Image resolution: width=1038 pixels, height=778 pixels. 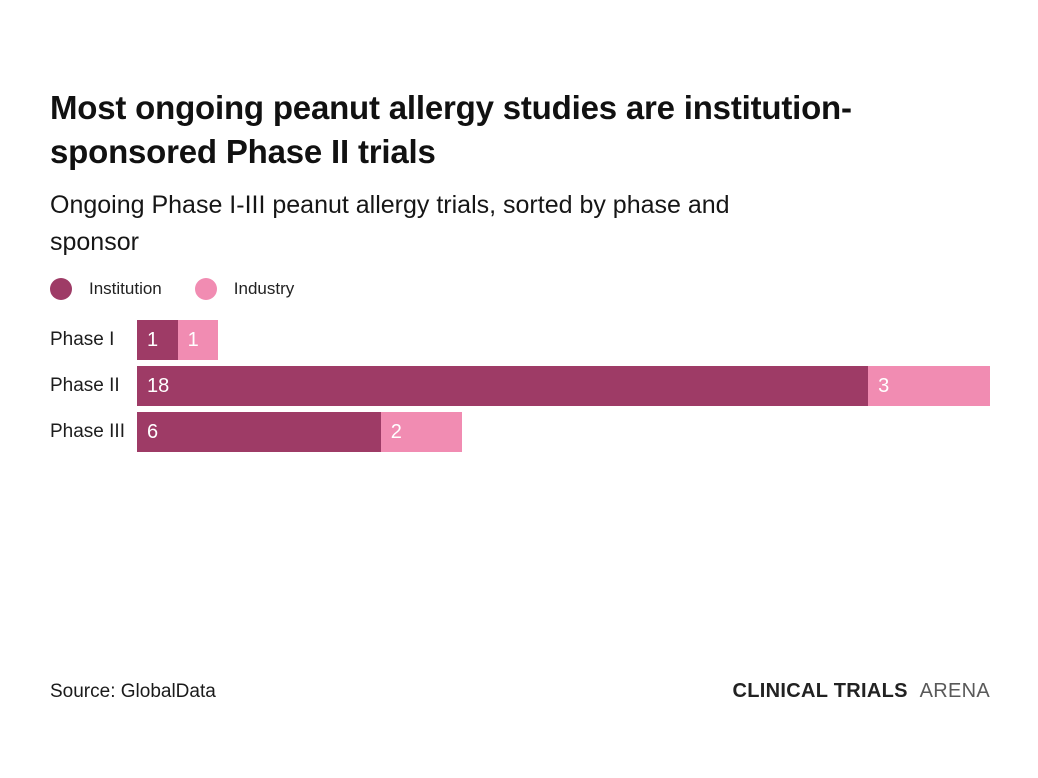 What do you see at coordinates (82, 339) in the screenshot?
I see `category-label: Phase I` at bounding box center [82, 339].